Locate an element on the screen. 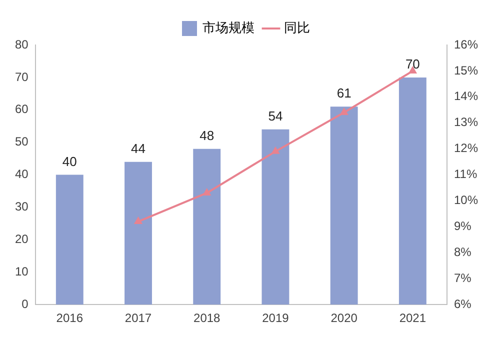 This screenshot has height=341, width=493. y-tick-label: 60 is located at coordinates (21, 109).